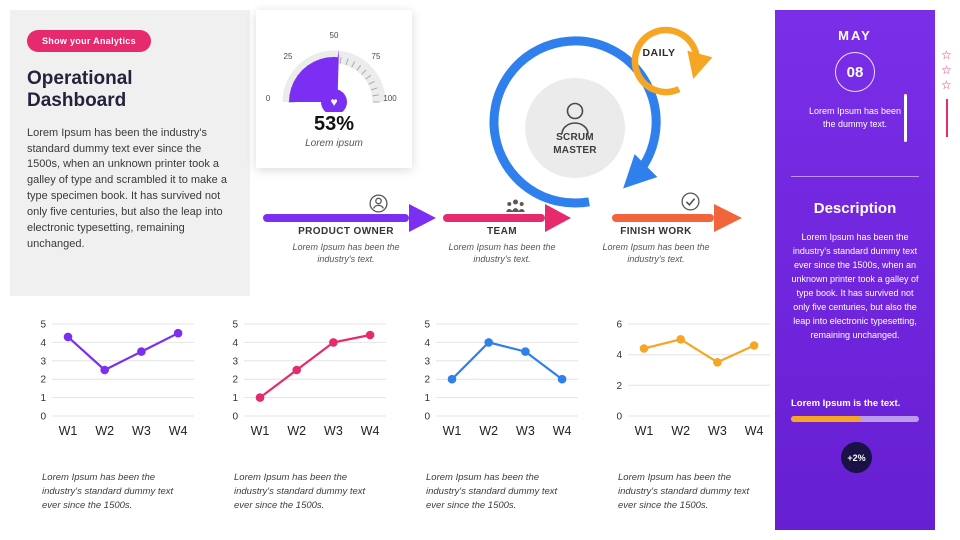 The image size is (960, 540). I want to click on decorative-line, so click(947, 118).